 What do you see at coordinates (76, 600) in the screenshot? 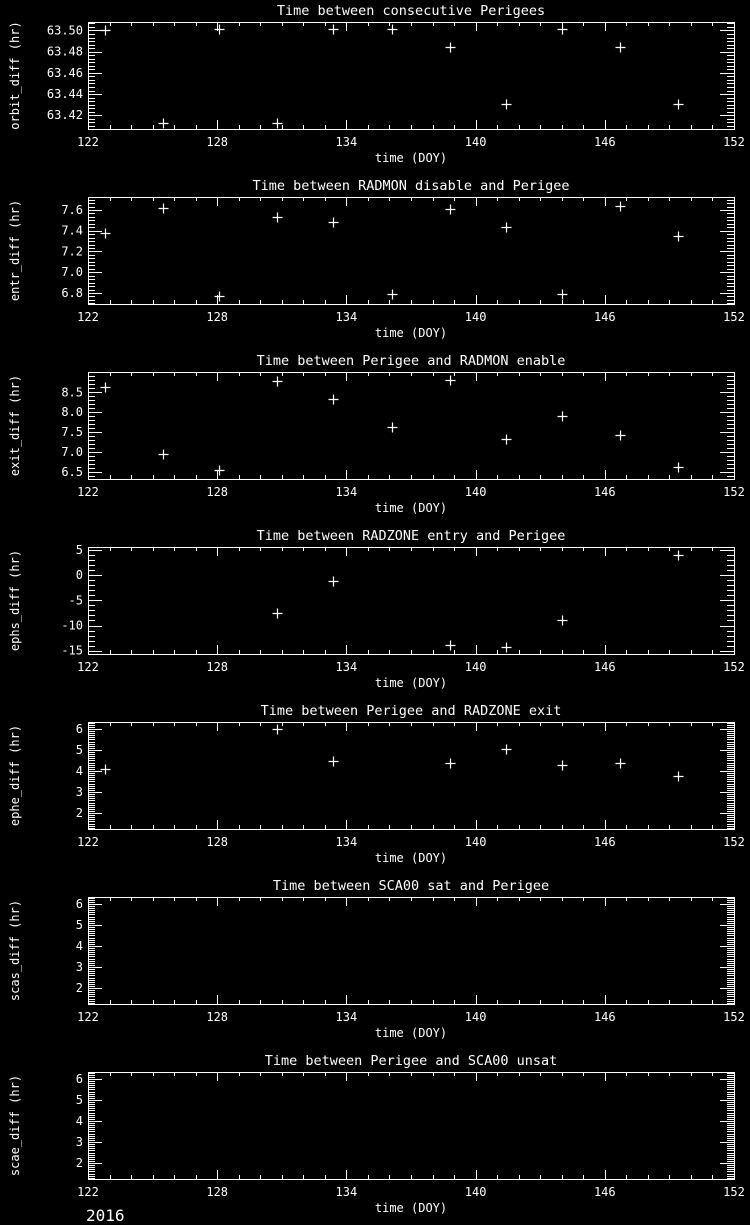
I see `y-tick-label: -5` at bounding box center [76, 600].